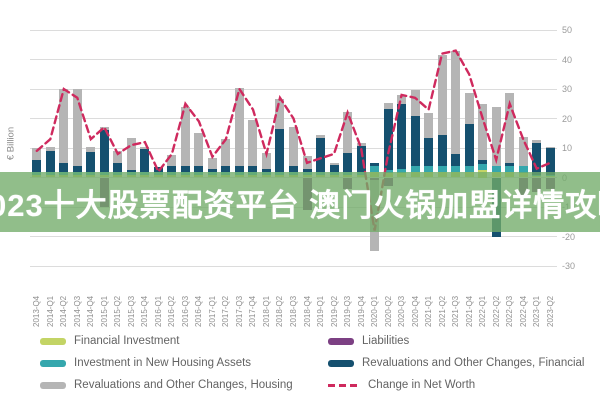 This screenshot has width=600, height=400. Describe the element at coordinates (569, 266) in the screenshot. I see `right-axis-tick-label: -30` at that location.